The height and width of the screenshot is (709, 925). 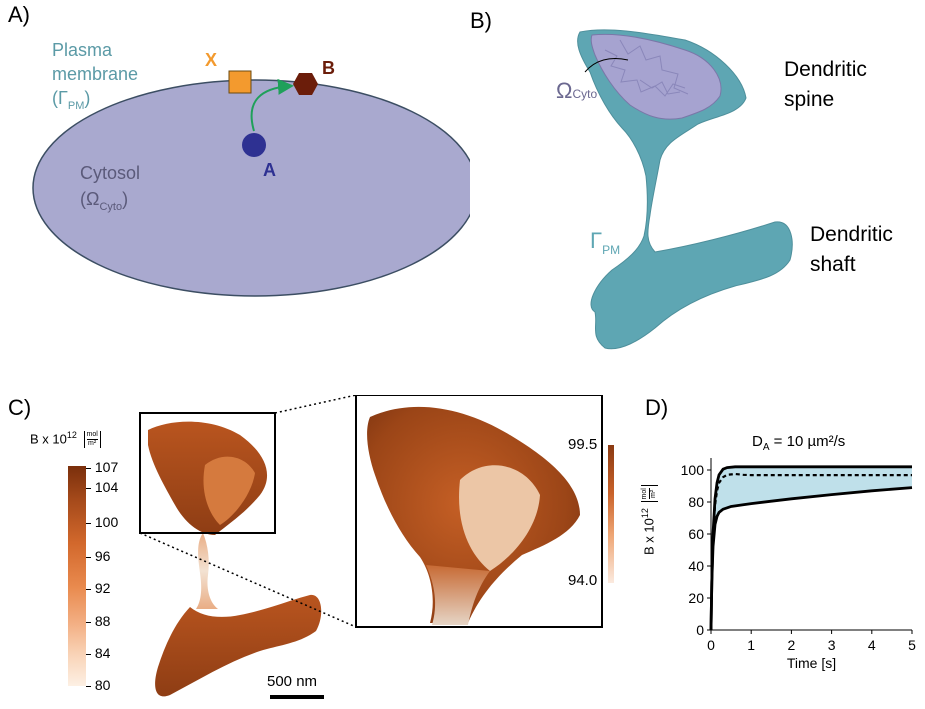 What do you see at coordinates (98, 588) in the screenshot?
I see `colorbar-tick: 92` at bounding box center [98, 588].